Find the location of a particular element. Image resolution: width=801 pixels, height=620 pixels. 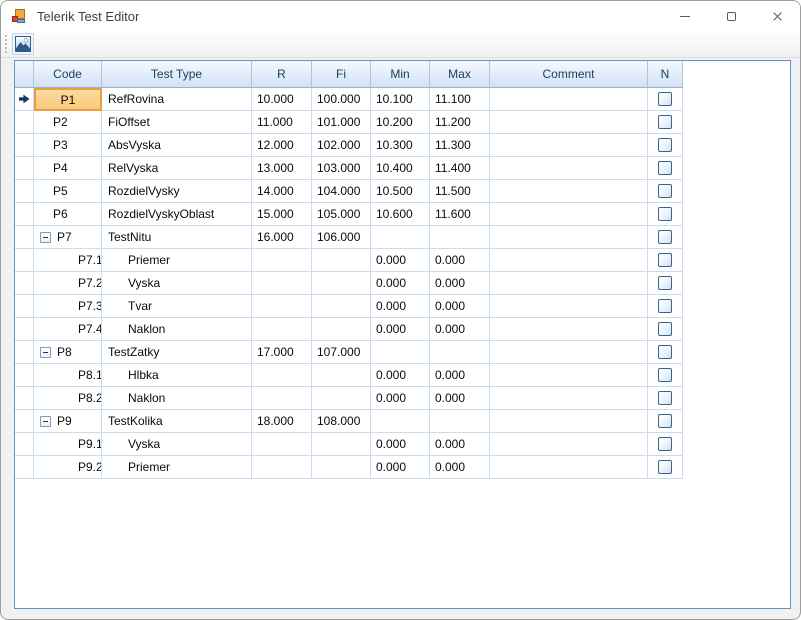

cell-max: 11.200 is located at coordinates (460, 122).